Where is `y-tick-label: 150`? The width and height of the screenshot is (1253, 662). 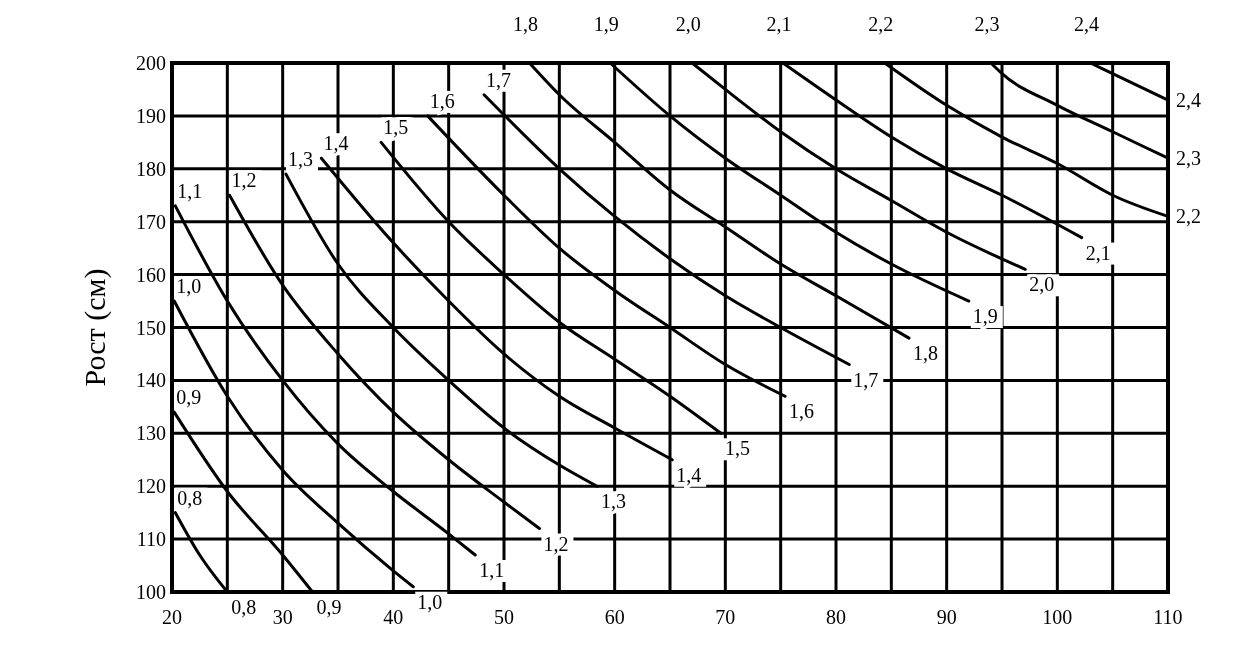
y-tick-label: 150 is located at coordinates (151, 327).